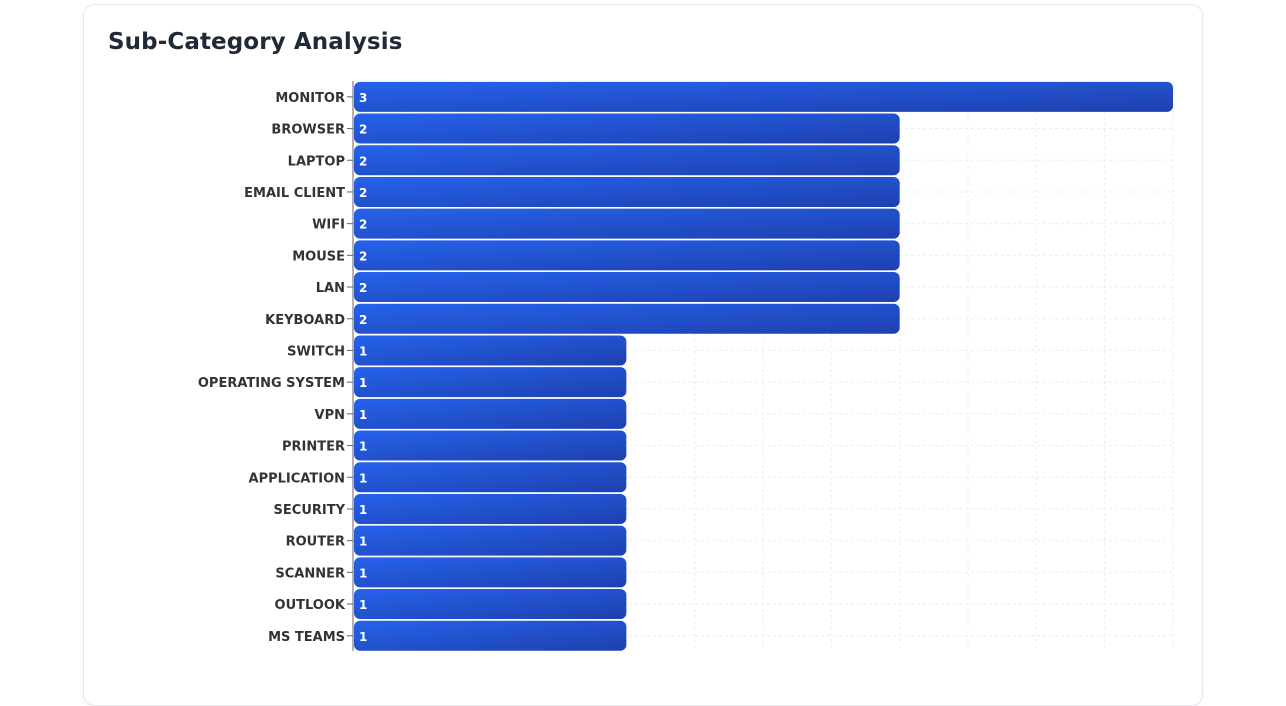 This screenshot has height=706, width=1286. I want to click on bar-application, so click(490, 477).